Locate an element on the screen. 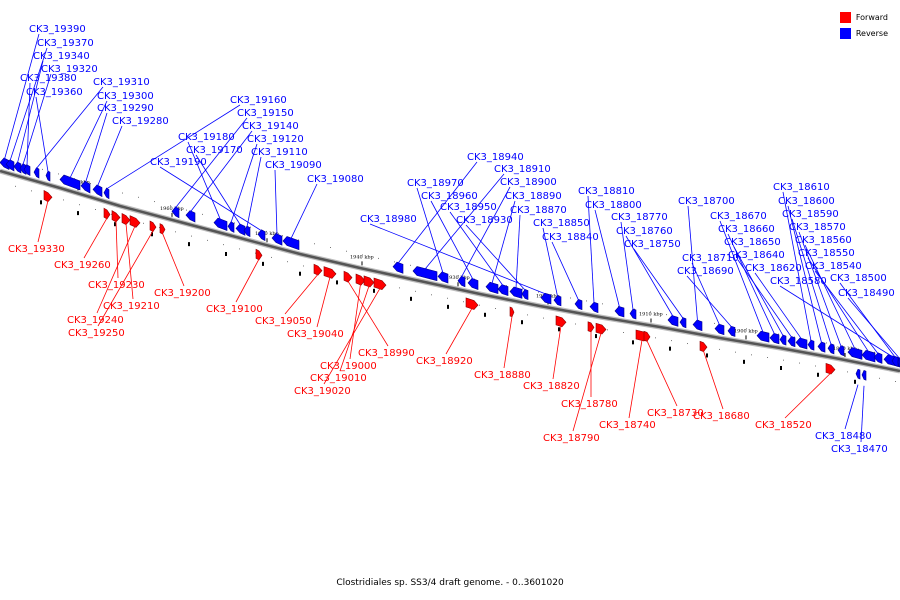 The height and width of the screenshot is (600, 900). gene-label: CK3_18780 is located at coordinates (589, 404).